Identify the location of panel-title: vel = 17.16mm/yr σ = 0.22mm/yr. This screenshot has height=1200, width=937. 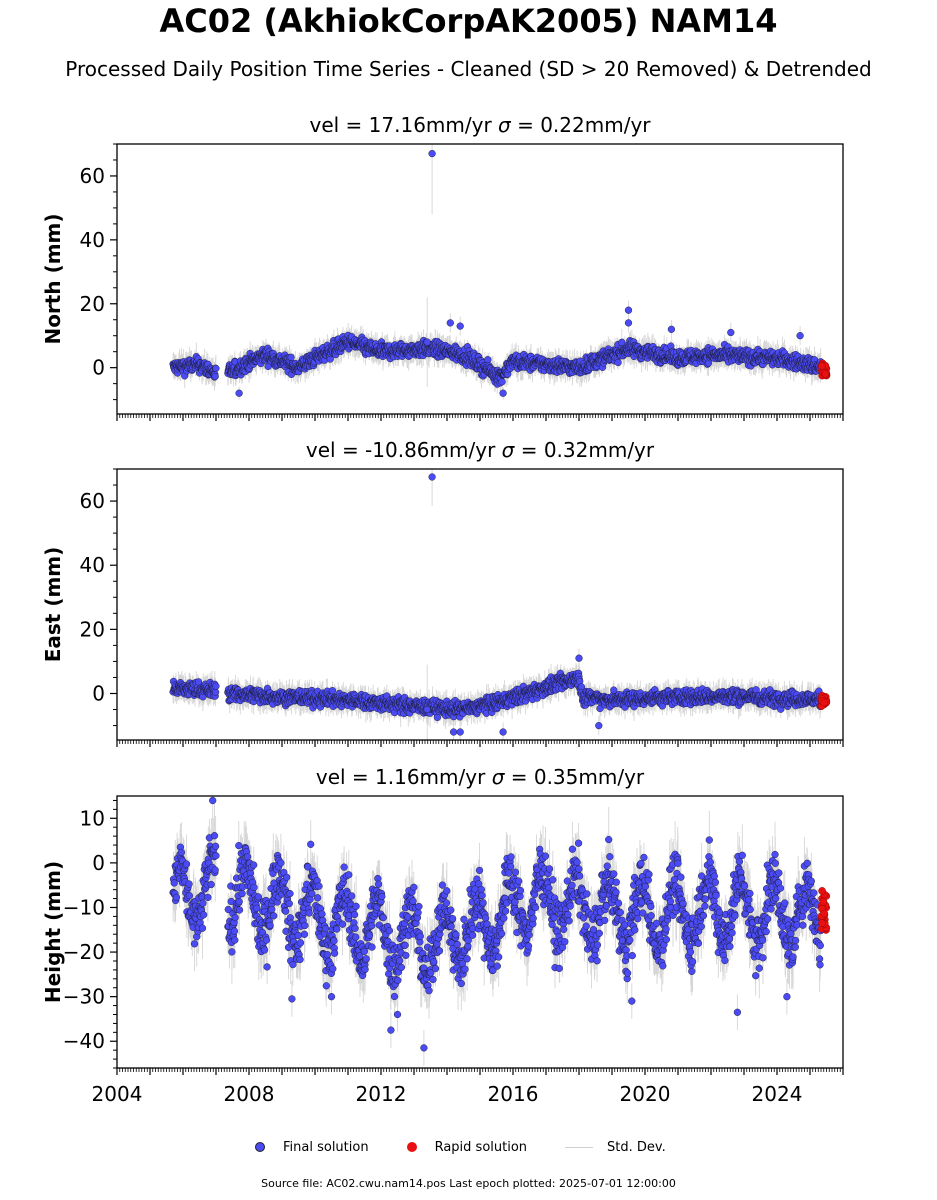
(481, 125).